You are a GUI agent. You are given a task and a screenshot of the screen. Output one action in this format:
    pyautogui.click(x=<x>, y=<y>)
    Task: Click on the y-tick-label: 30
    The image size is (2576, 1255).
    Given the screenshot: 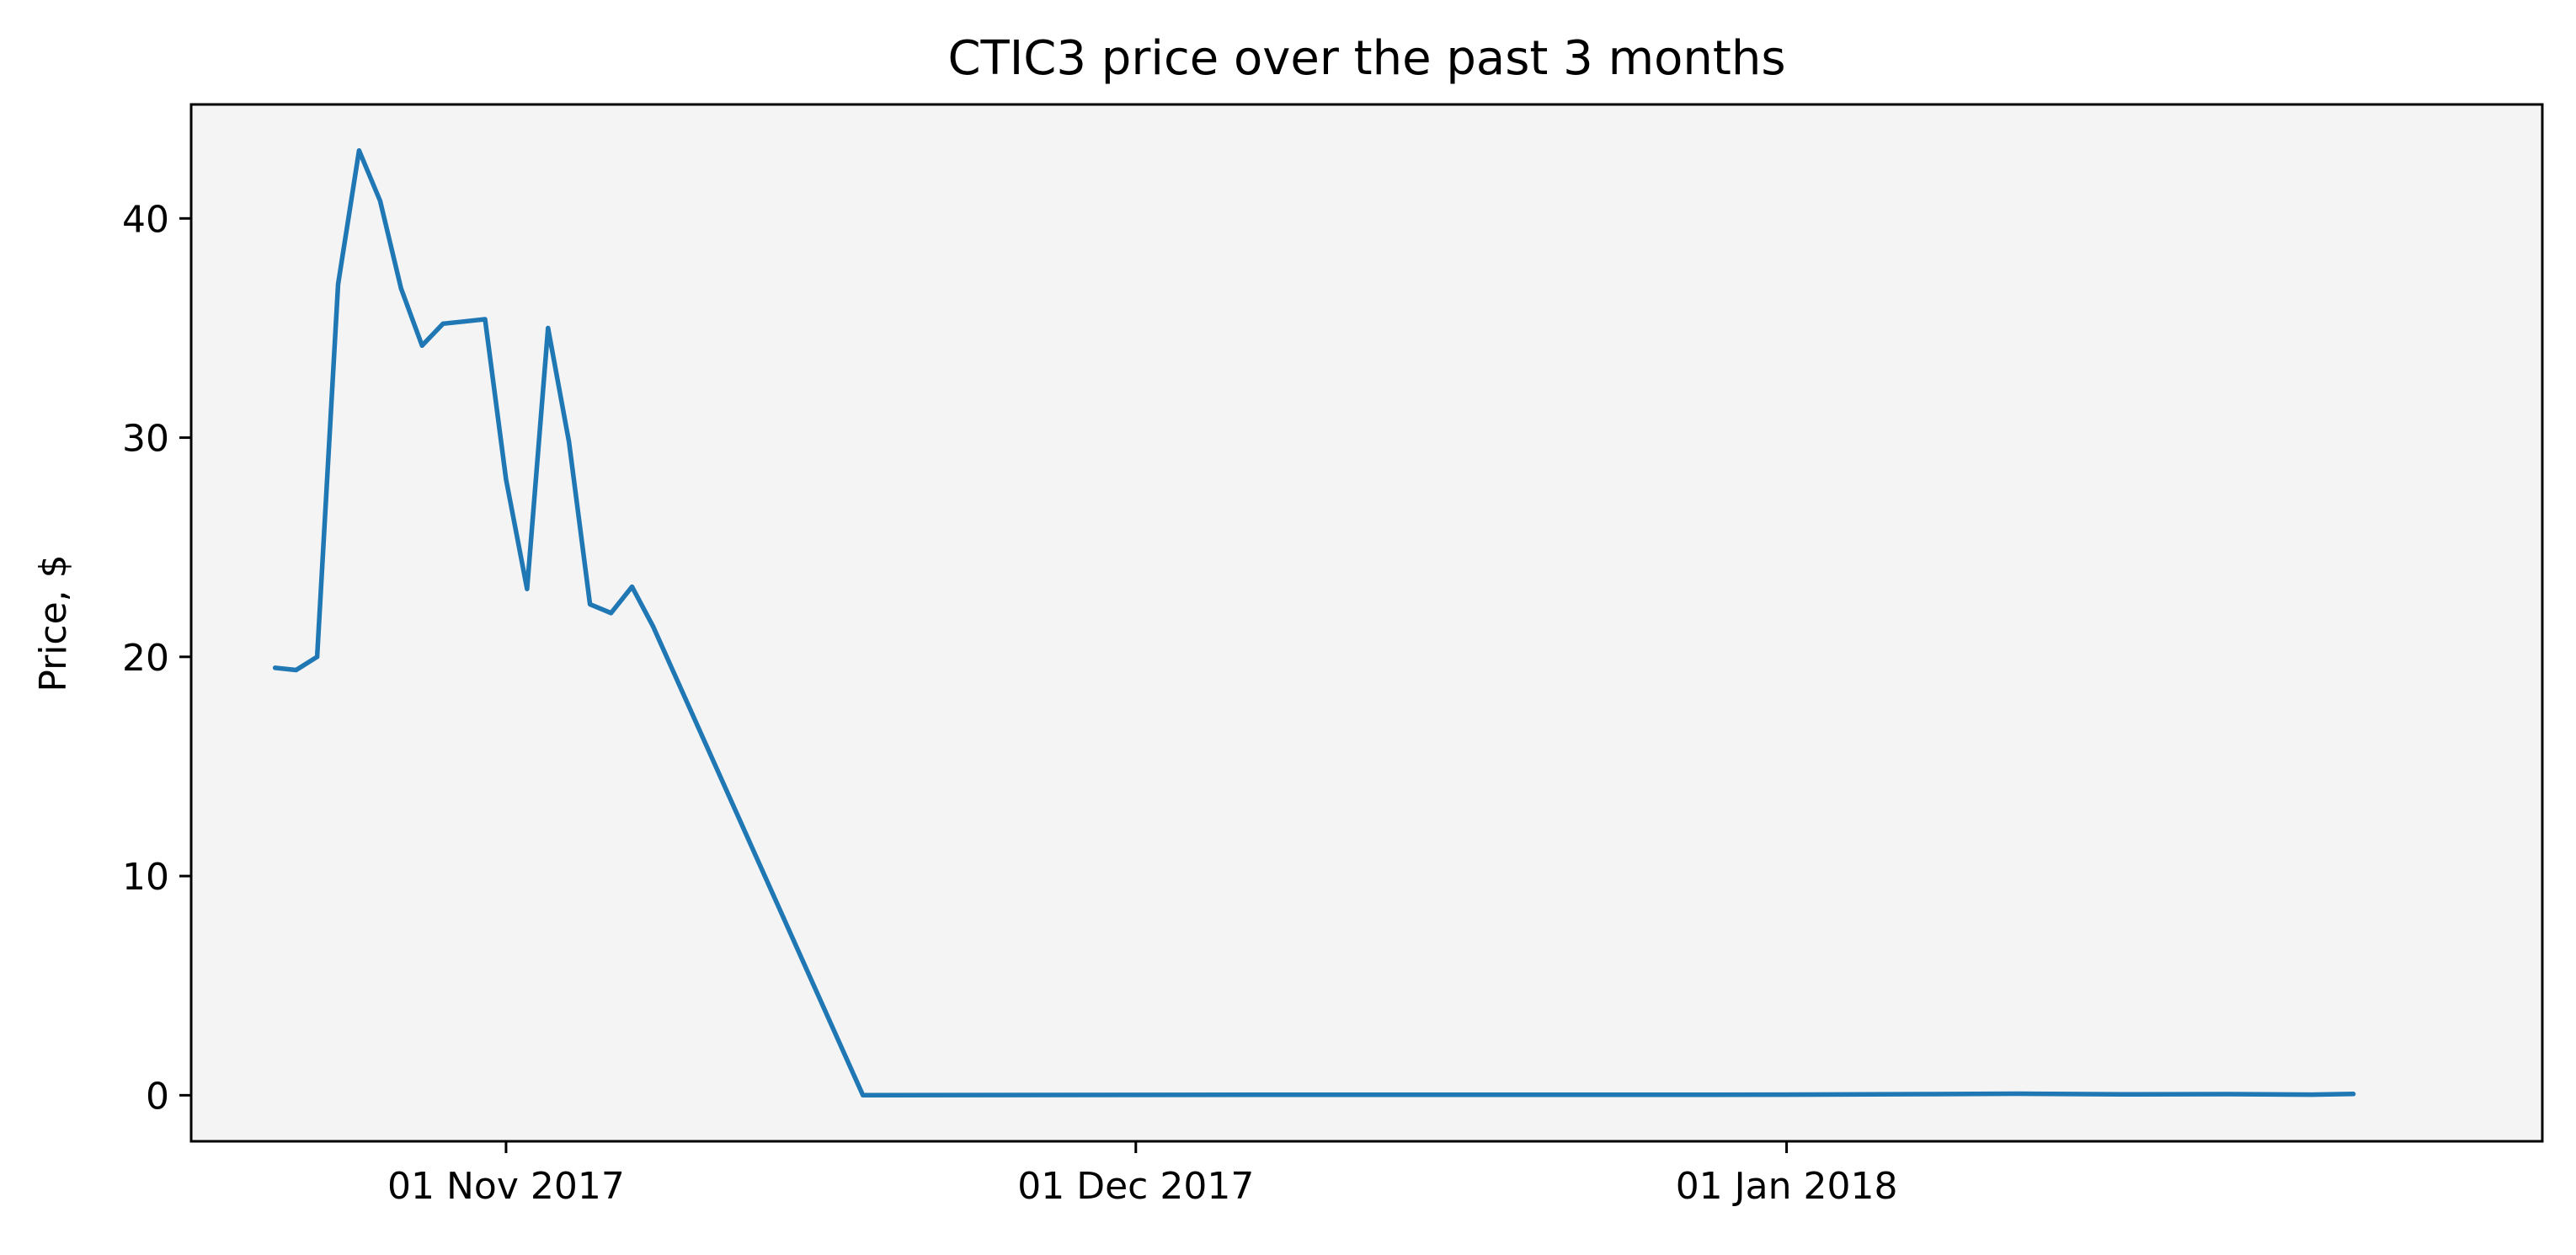 What is the action you would take?
    pyautogui.click(x=145, y=440)
    